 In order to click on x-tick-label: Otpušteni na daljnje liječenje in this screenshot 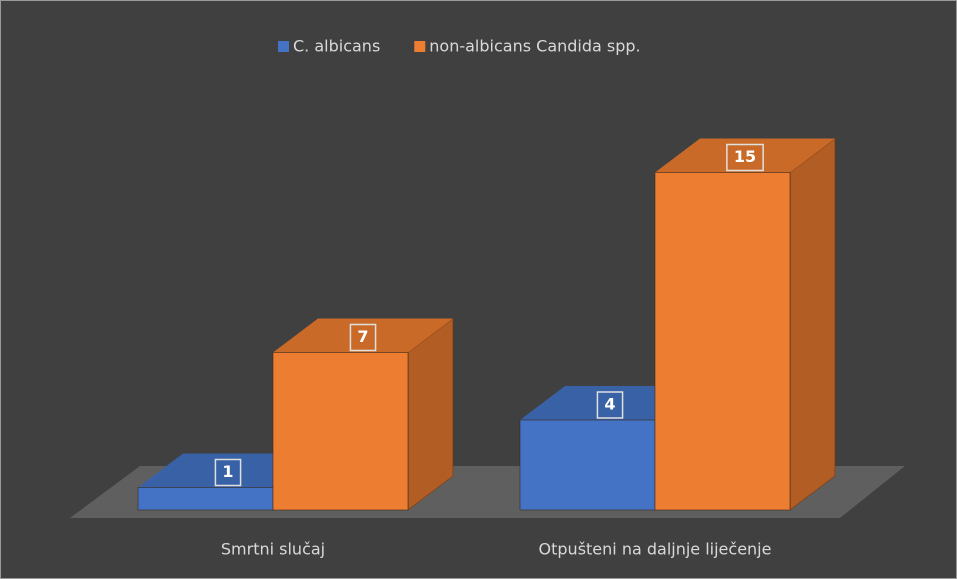, I will do `click(655, 549)`.